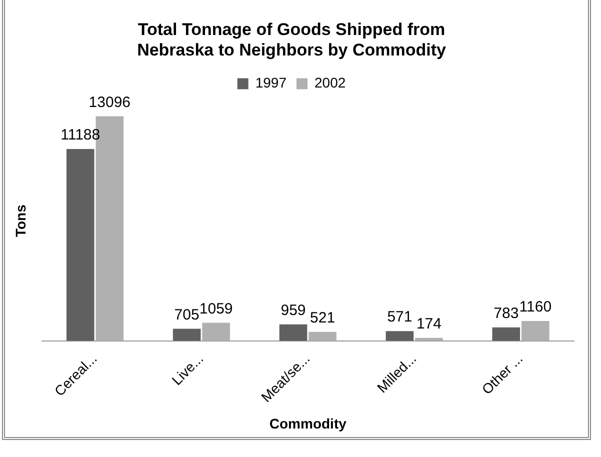 This screenshot has height=457, width=601. I want to click on data-label: 174, so click(429, 324).